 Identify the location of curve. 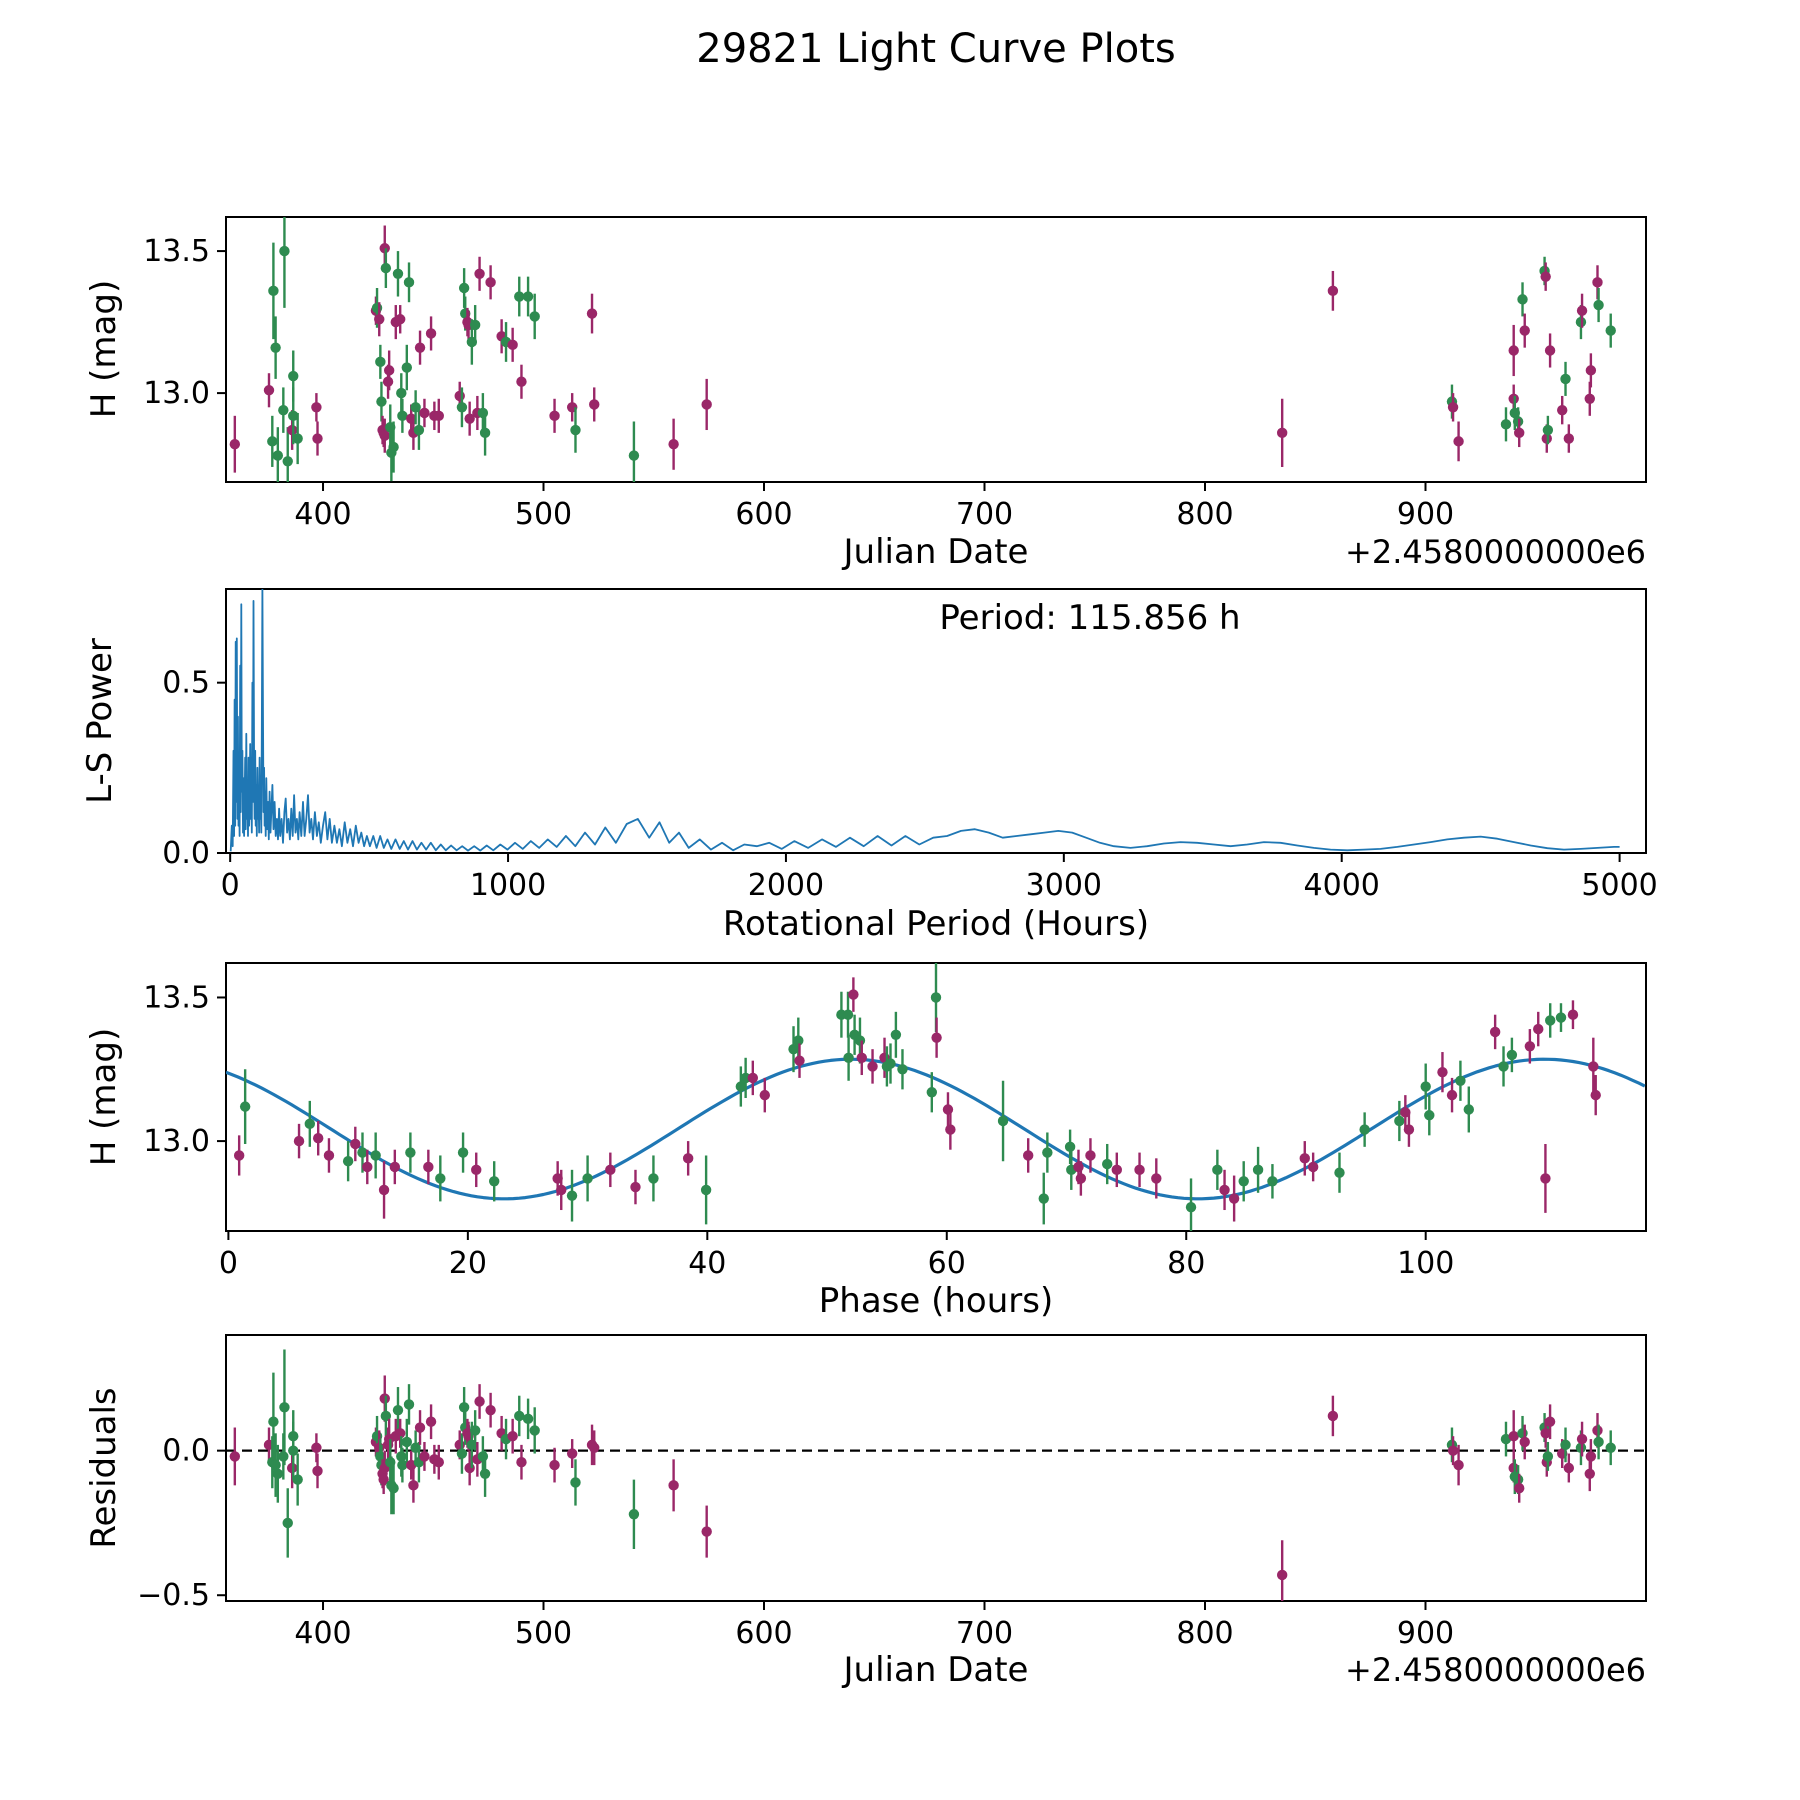
(924, 720).